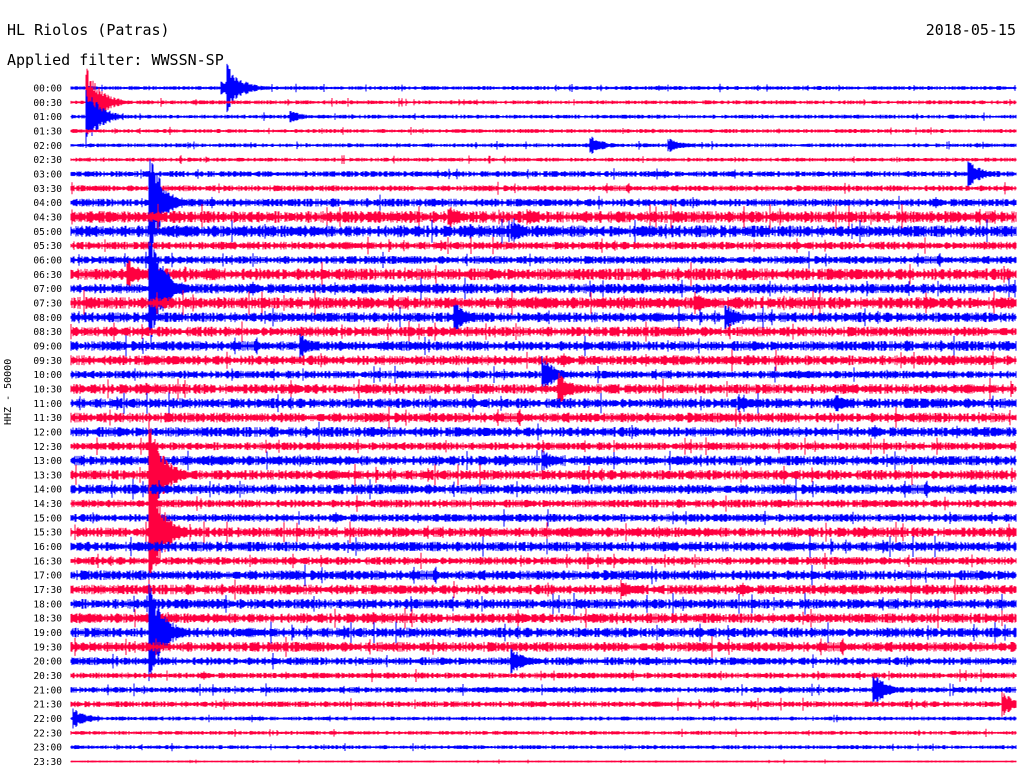 The height and width of the screenshot is (780, 1024). I want to click on time-tick-label: 17:00, so click(47, 576).